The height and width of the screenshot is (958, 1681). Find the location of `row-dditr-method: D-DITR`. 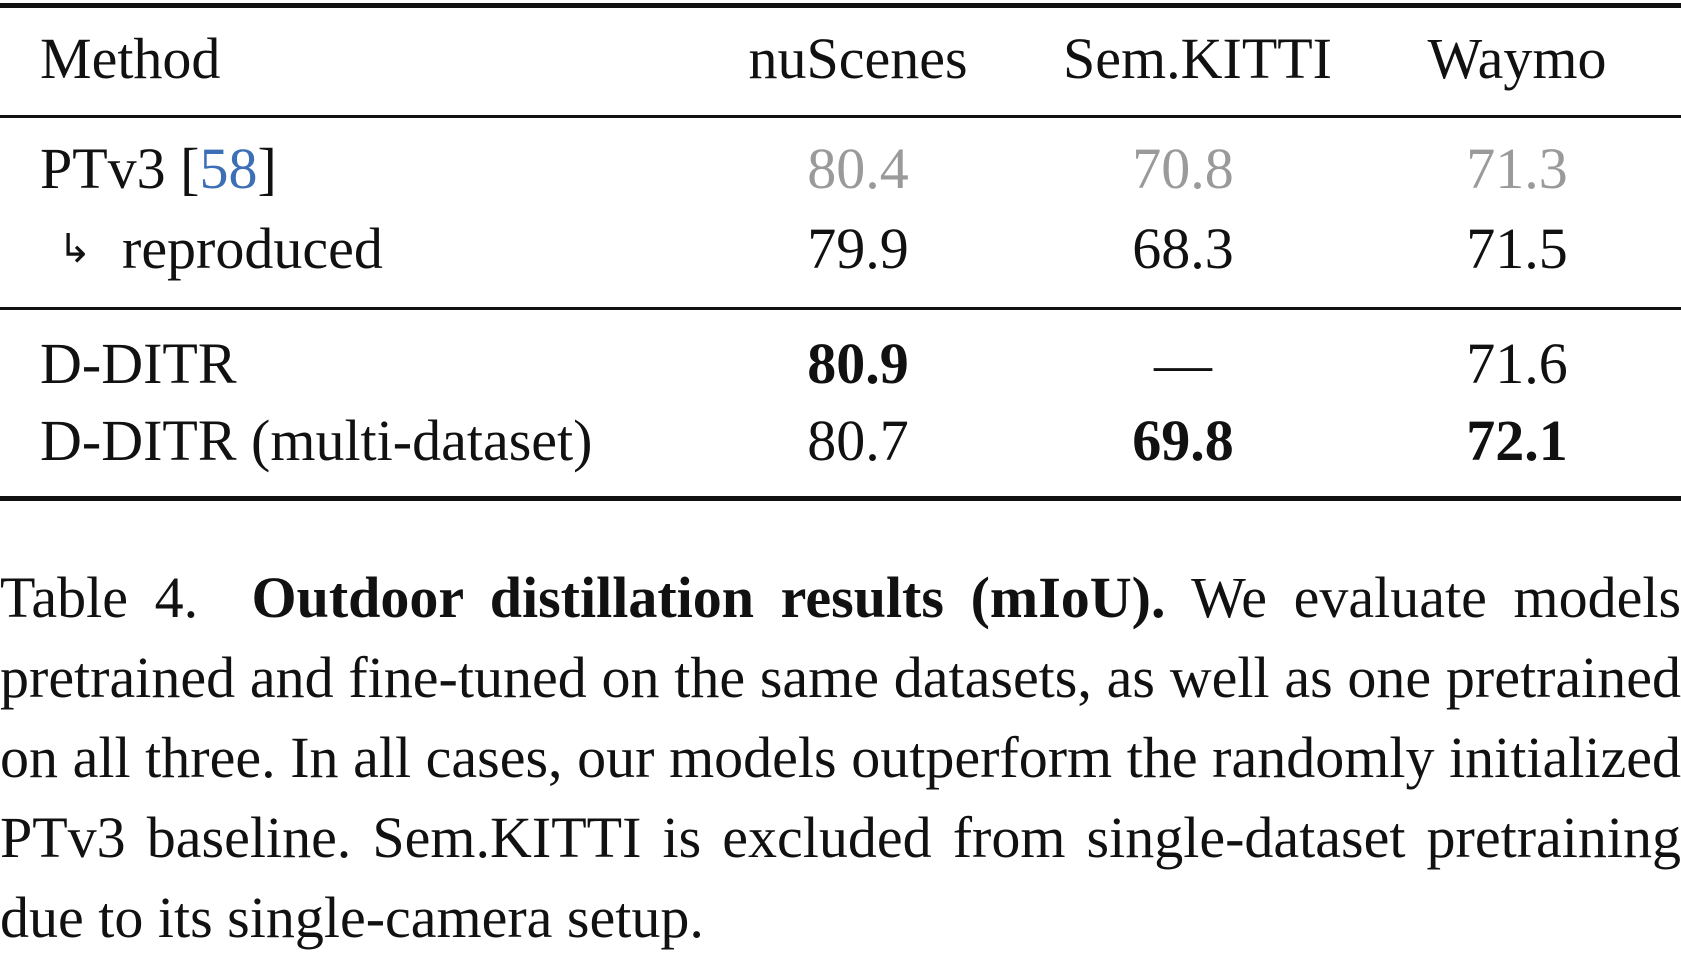

row-dditr-method: D-DITR is located at coordinates (138, 363).